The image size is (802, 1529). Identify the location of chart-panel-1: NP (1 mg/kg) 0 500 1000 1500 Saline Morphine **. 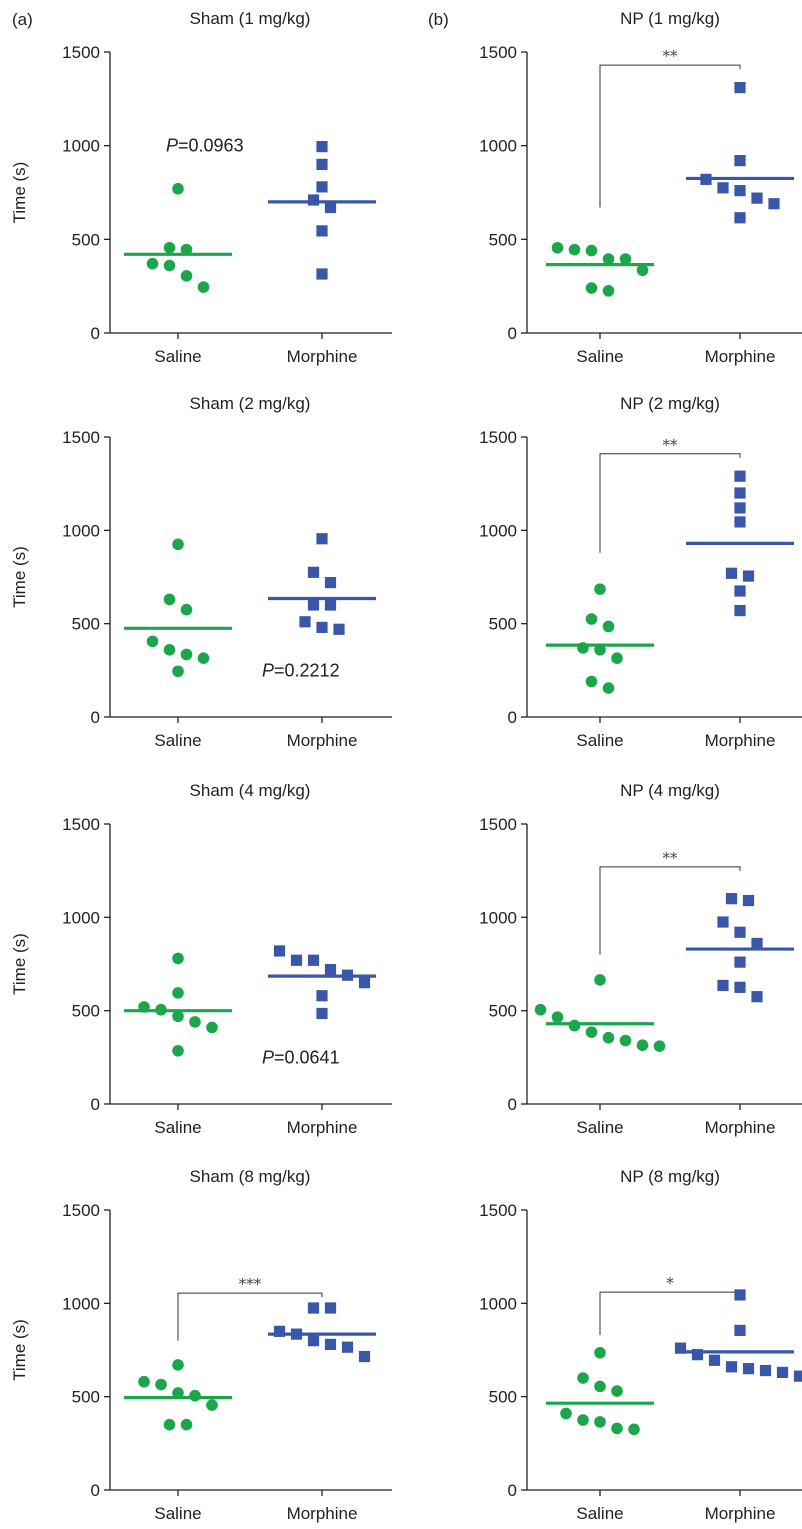
(640, 187).